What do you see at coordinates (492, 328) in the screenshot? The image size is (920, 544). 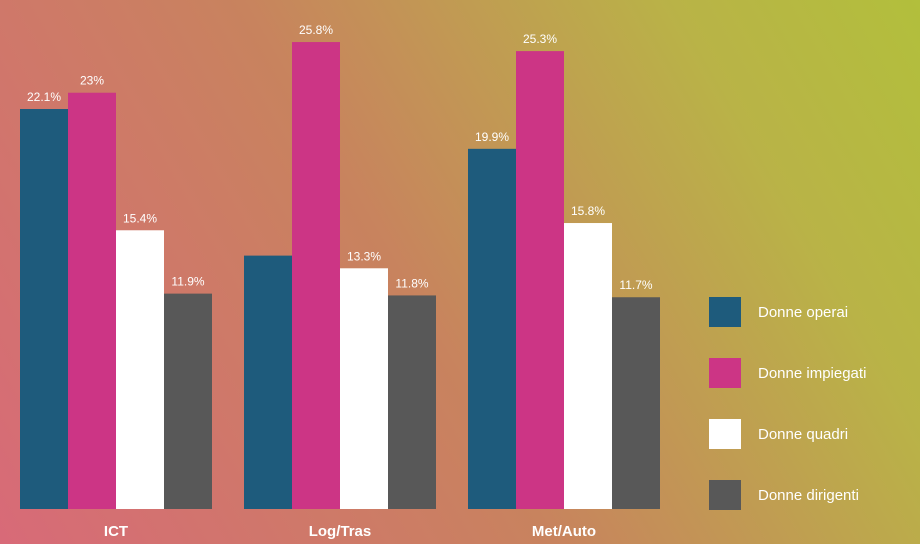 I see `bar-met-auto-donne-operai` at bounding box center [492, 328].